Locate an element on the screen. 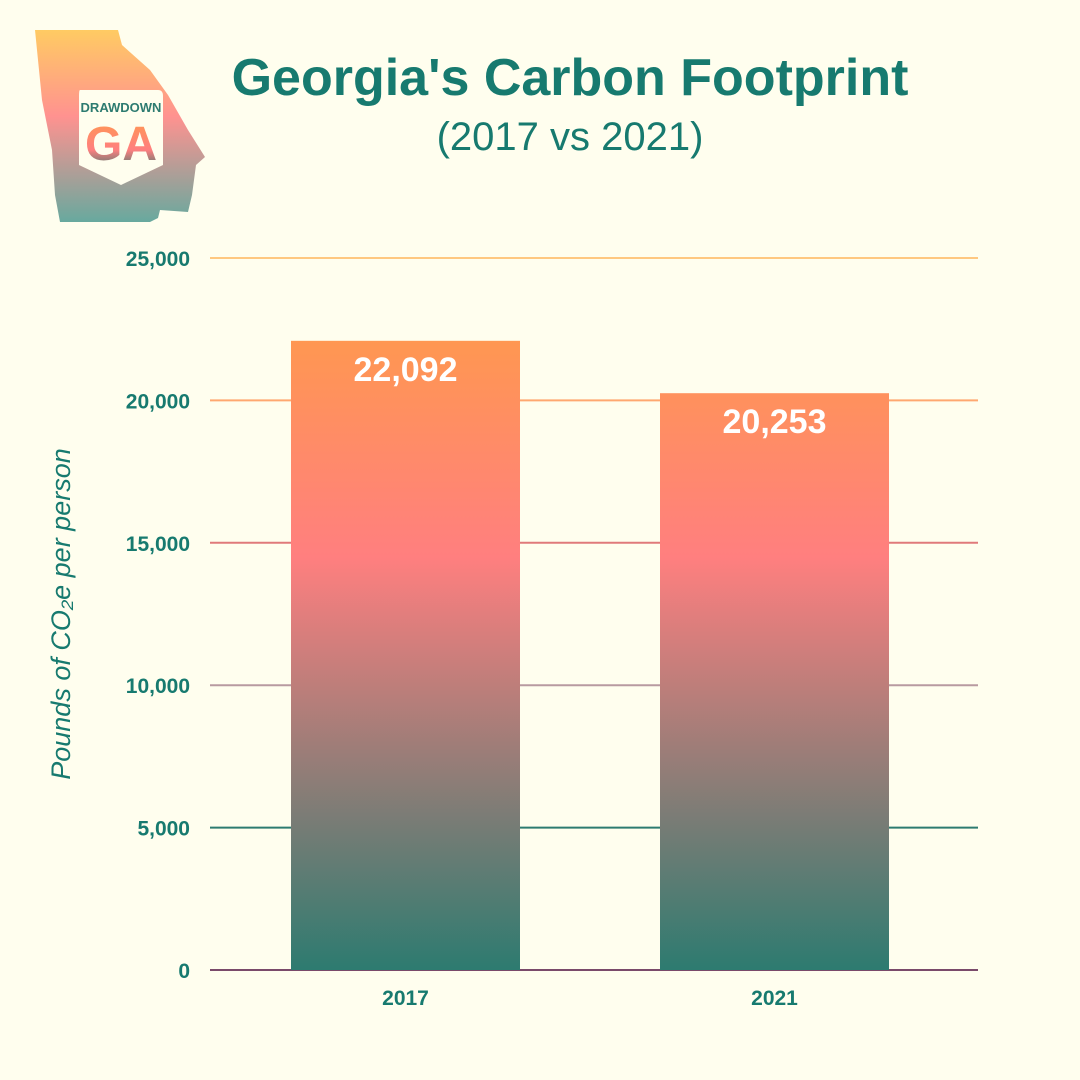  x-tick-label: 2021 is located at coordinates (774, 998).